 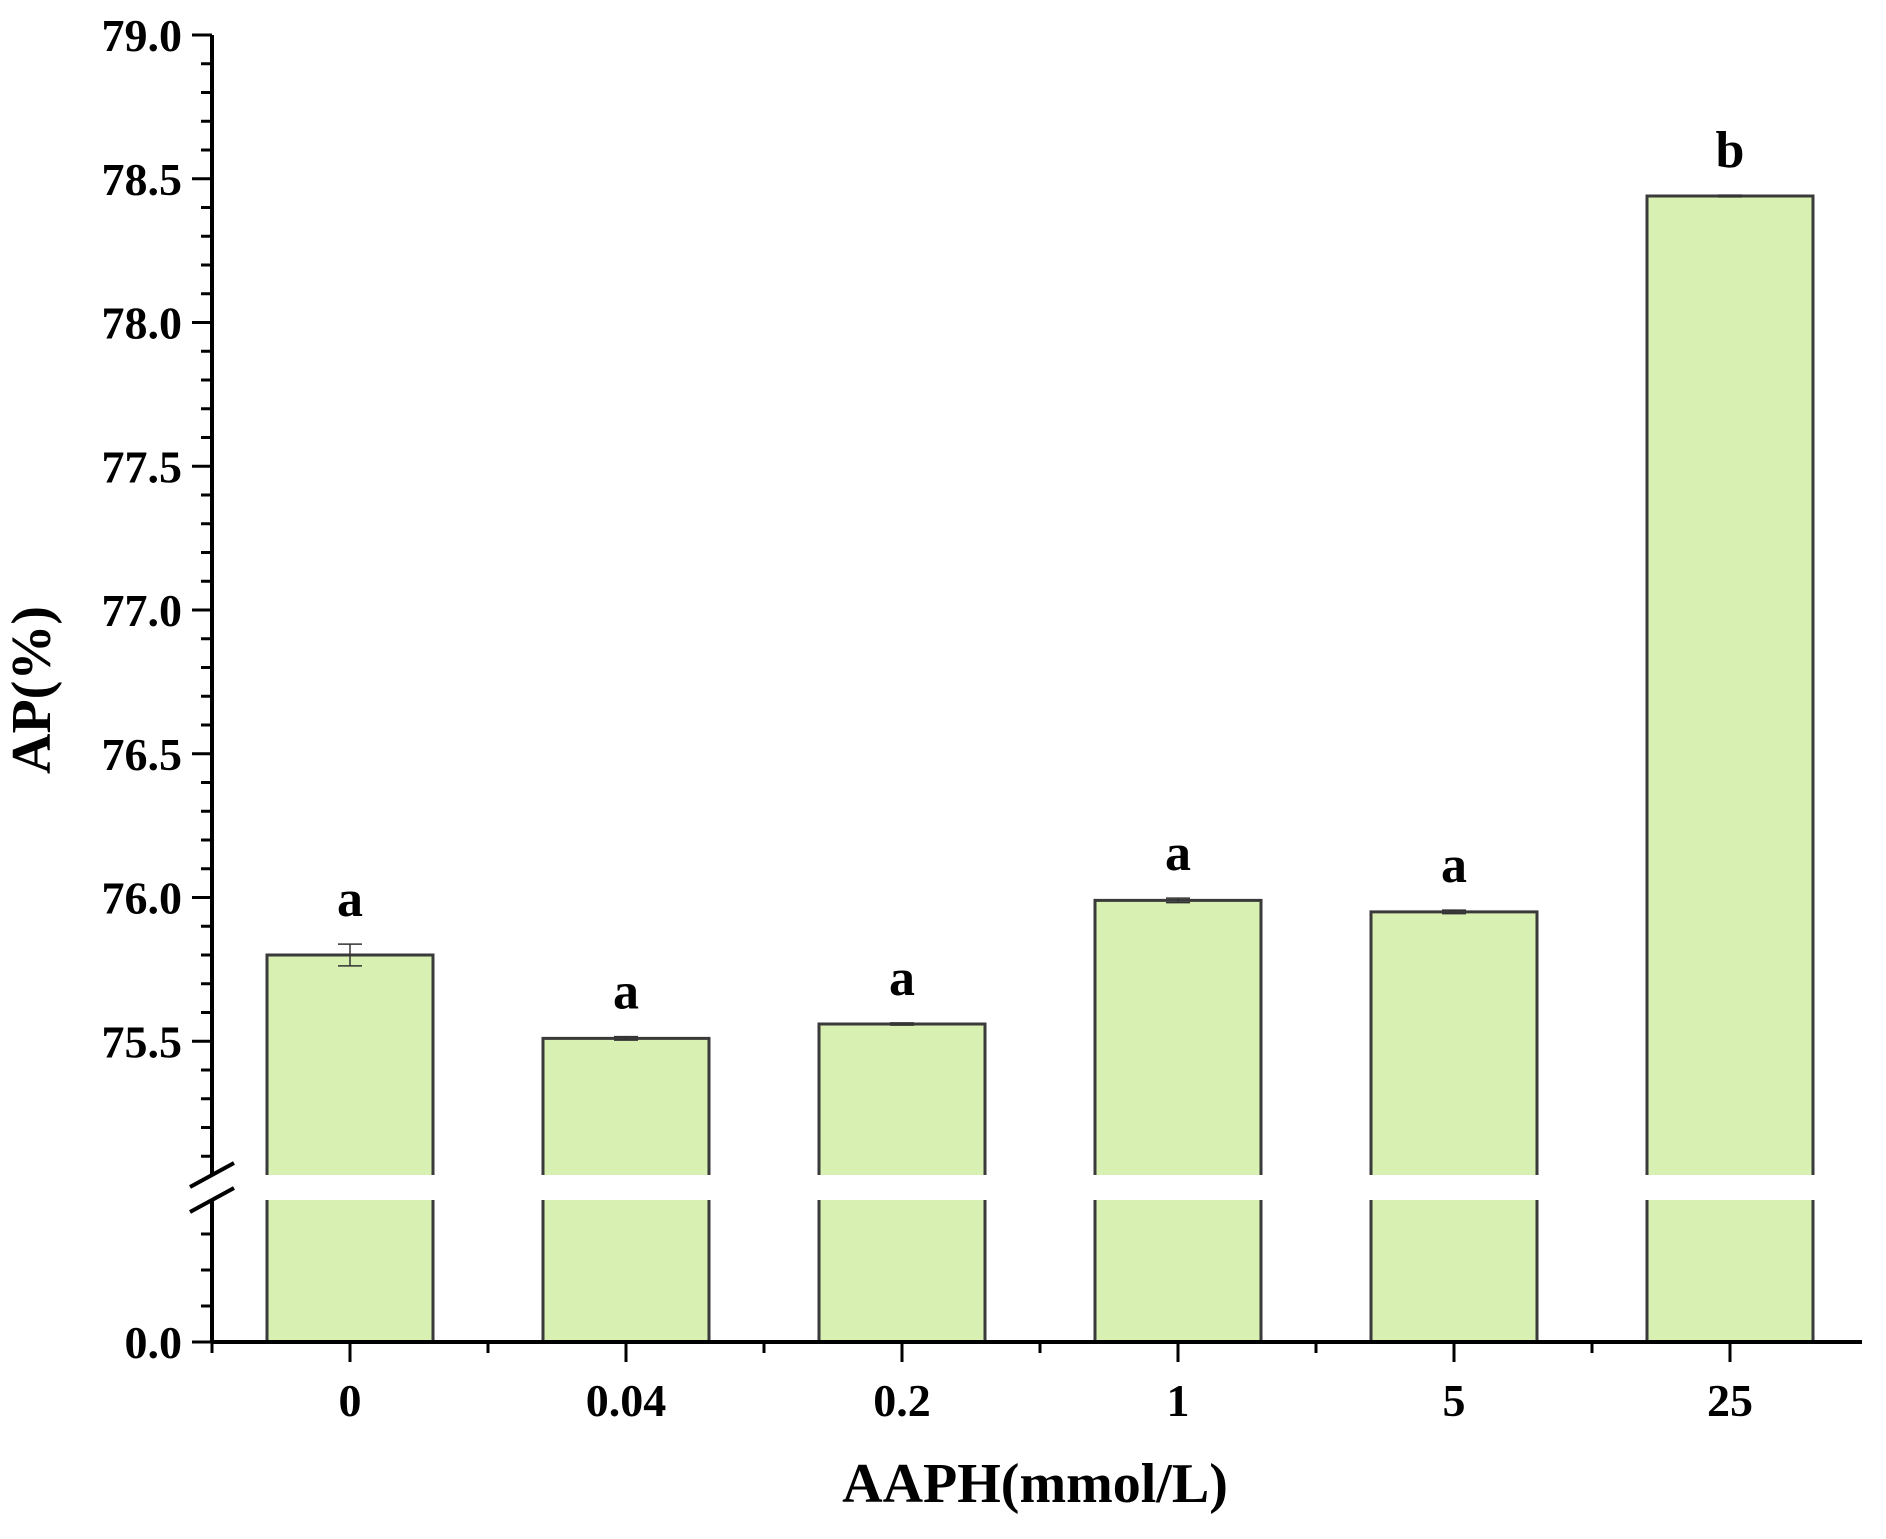 I want to click on y-tick-label-78.5: 78.5, so click(x=142, y=179).